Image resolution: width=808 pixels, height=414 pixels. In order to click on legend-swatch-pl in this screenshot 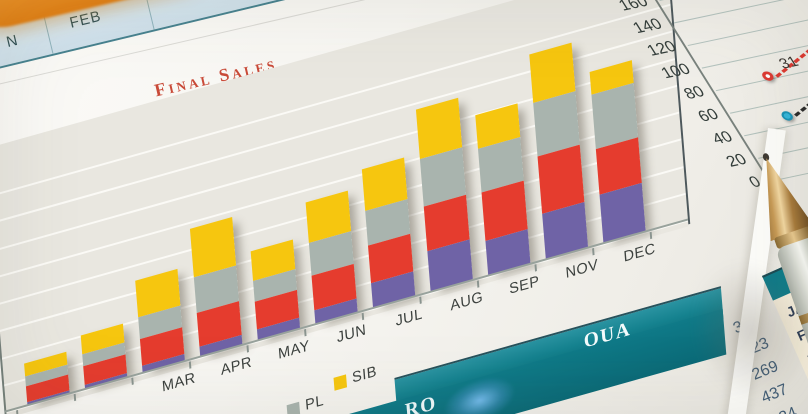, I will do `click(293, 407)`.